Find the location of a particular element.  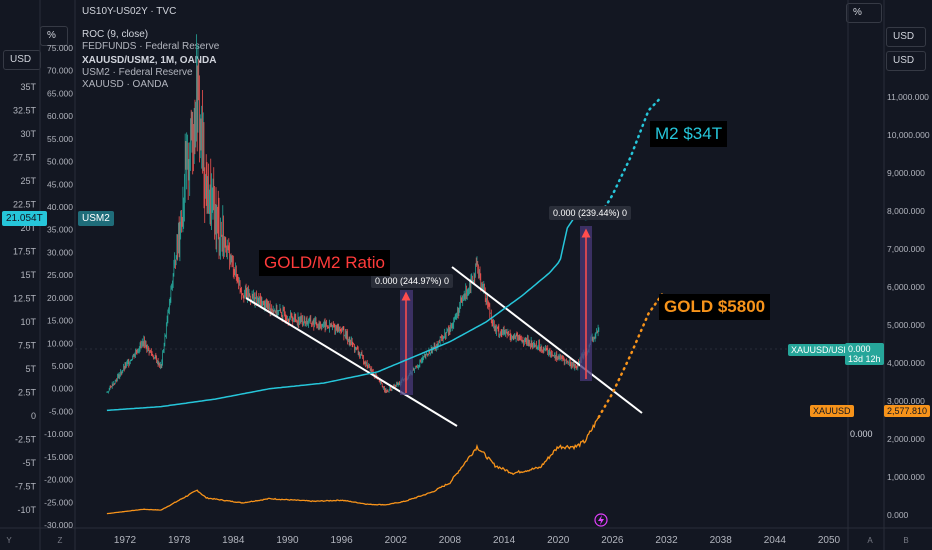

roc-axis-tick: 40.000 is located at coordinates (60, 207).